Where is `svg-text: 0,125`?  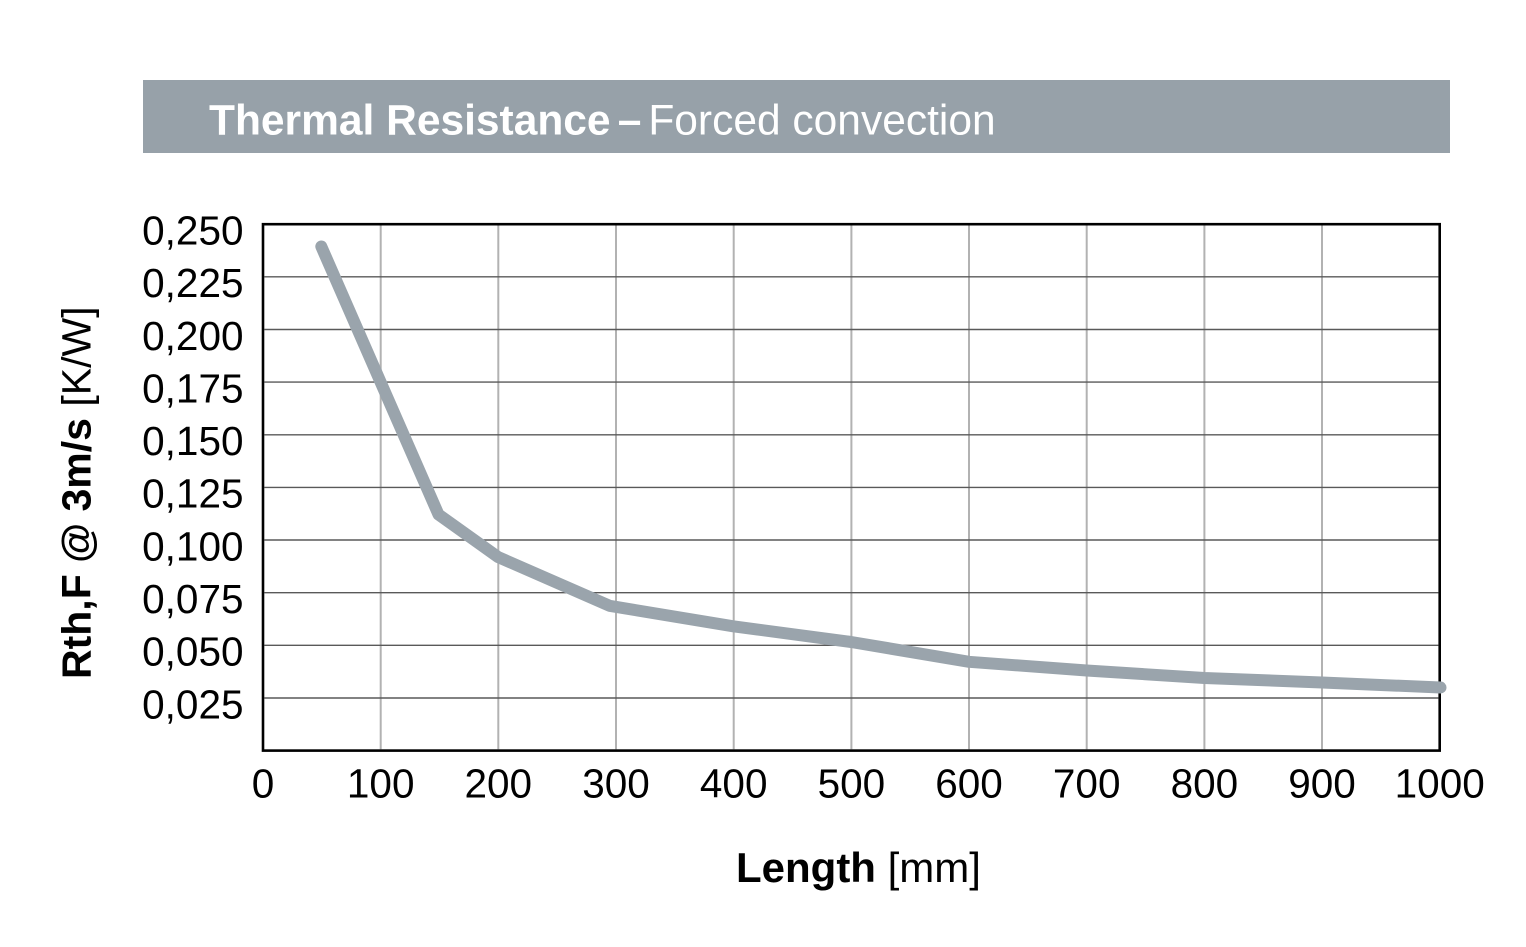
svg-text: 0,125 is located at coordinates (192, 494).